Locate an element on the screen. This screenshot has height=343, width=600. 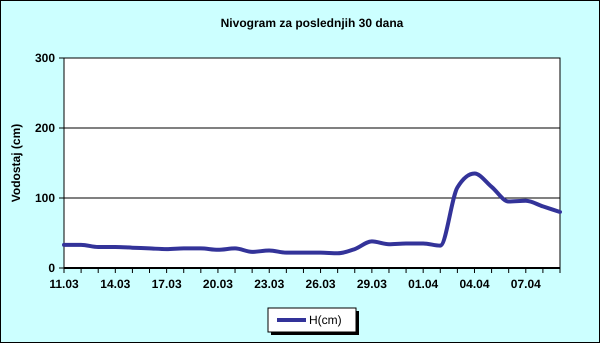
x-tick-label: 17.03 is located at coordinates (167, 284).